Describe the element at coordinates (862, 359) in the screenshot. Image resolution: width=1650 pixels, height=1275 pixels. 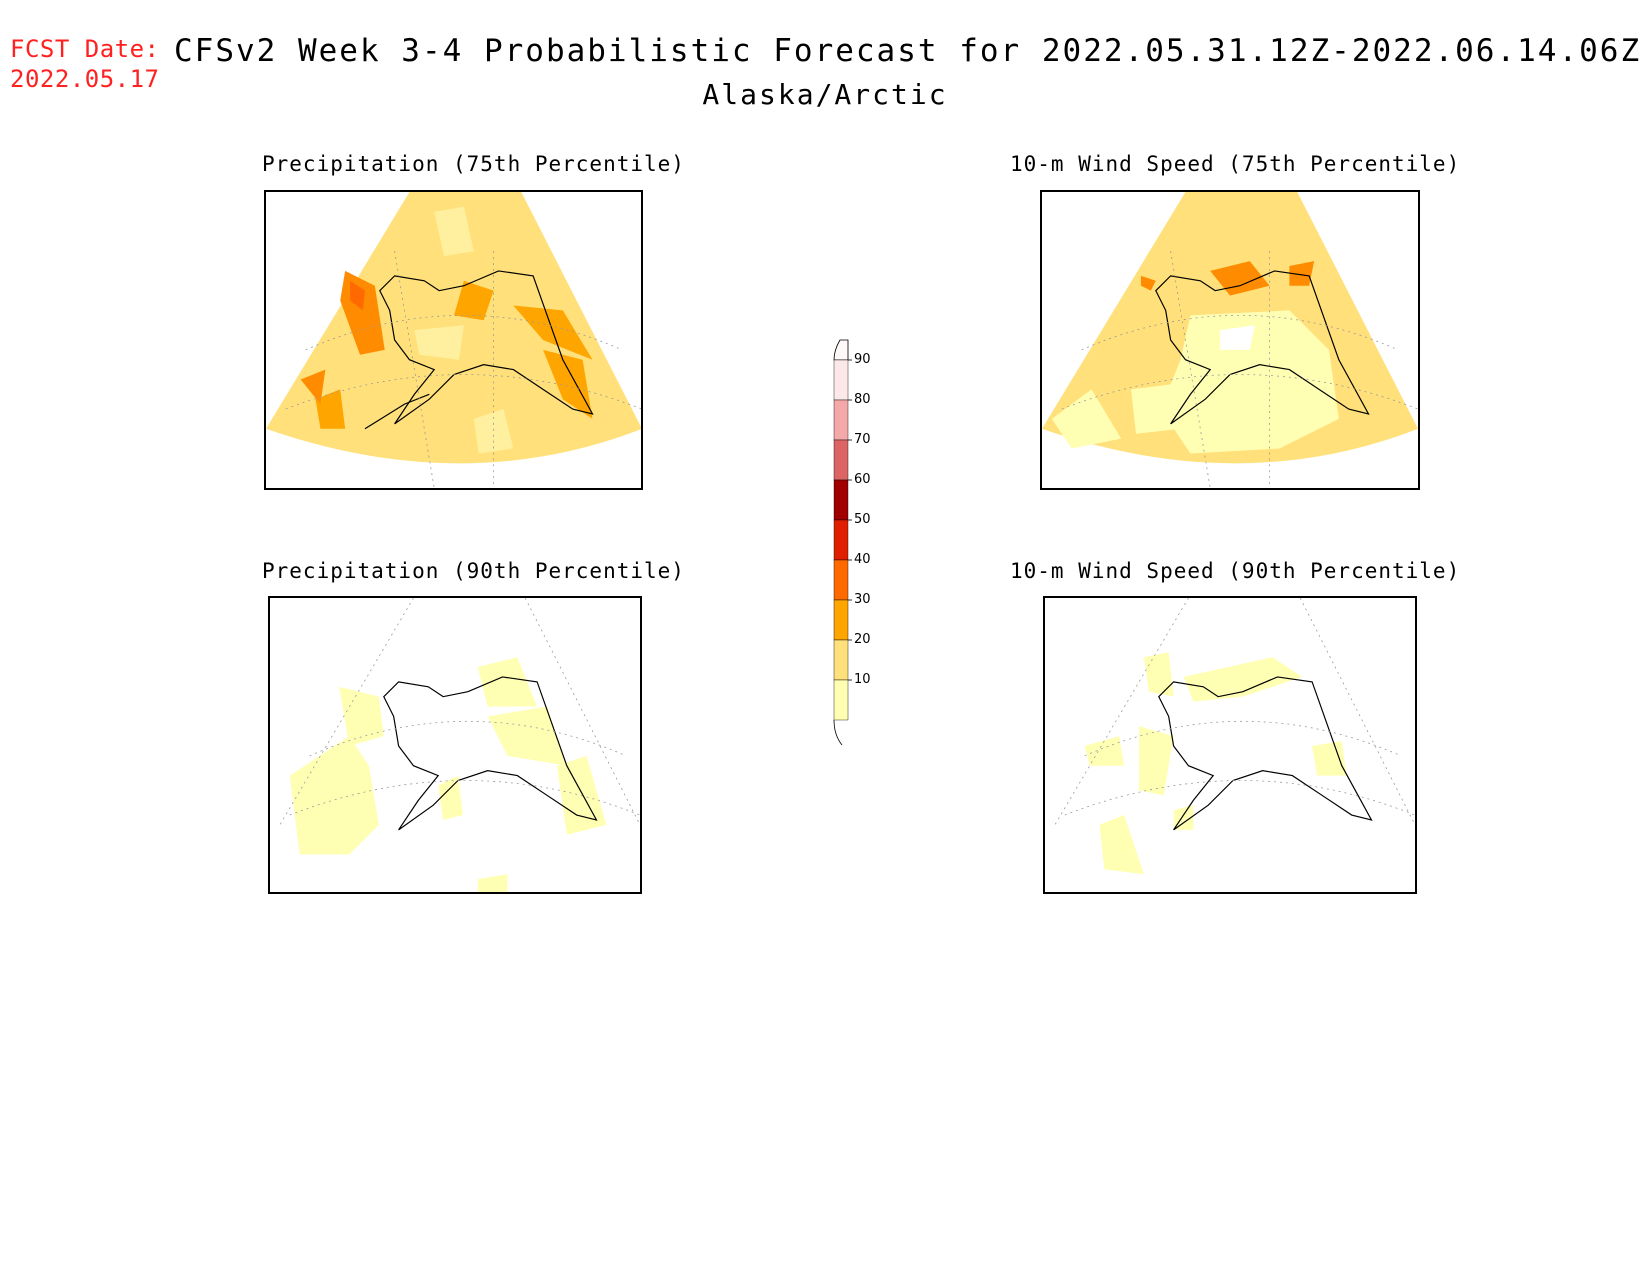
I see `colorbar-tick-label: 90` at that location.